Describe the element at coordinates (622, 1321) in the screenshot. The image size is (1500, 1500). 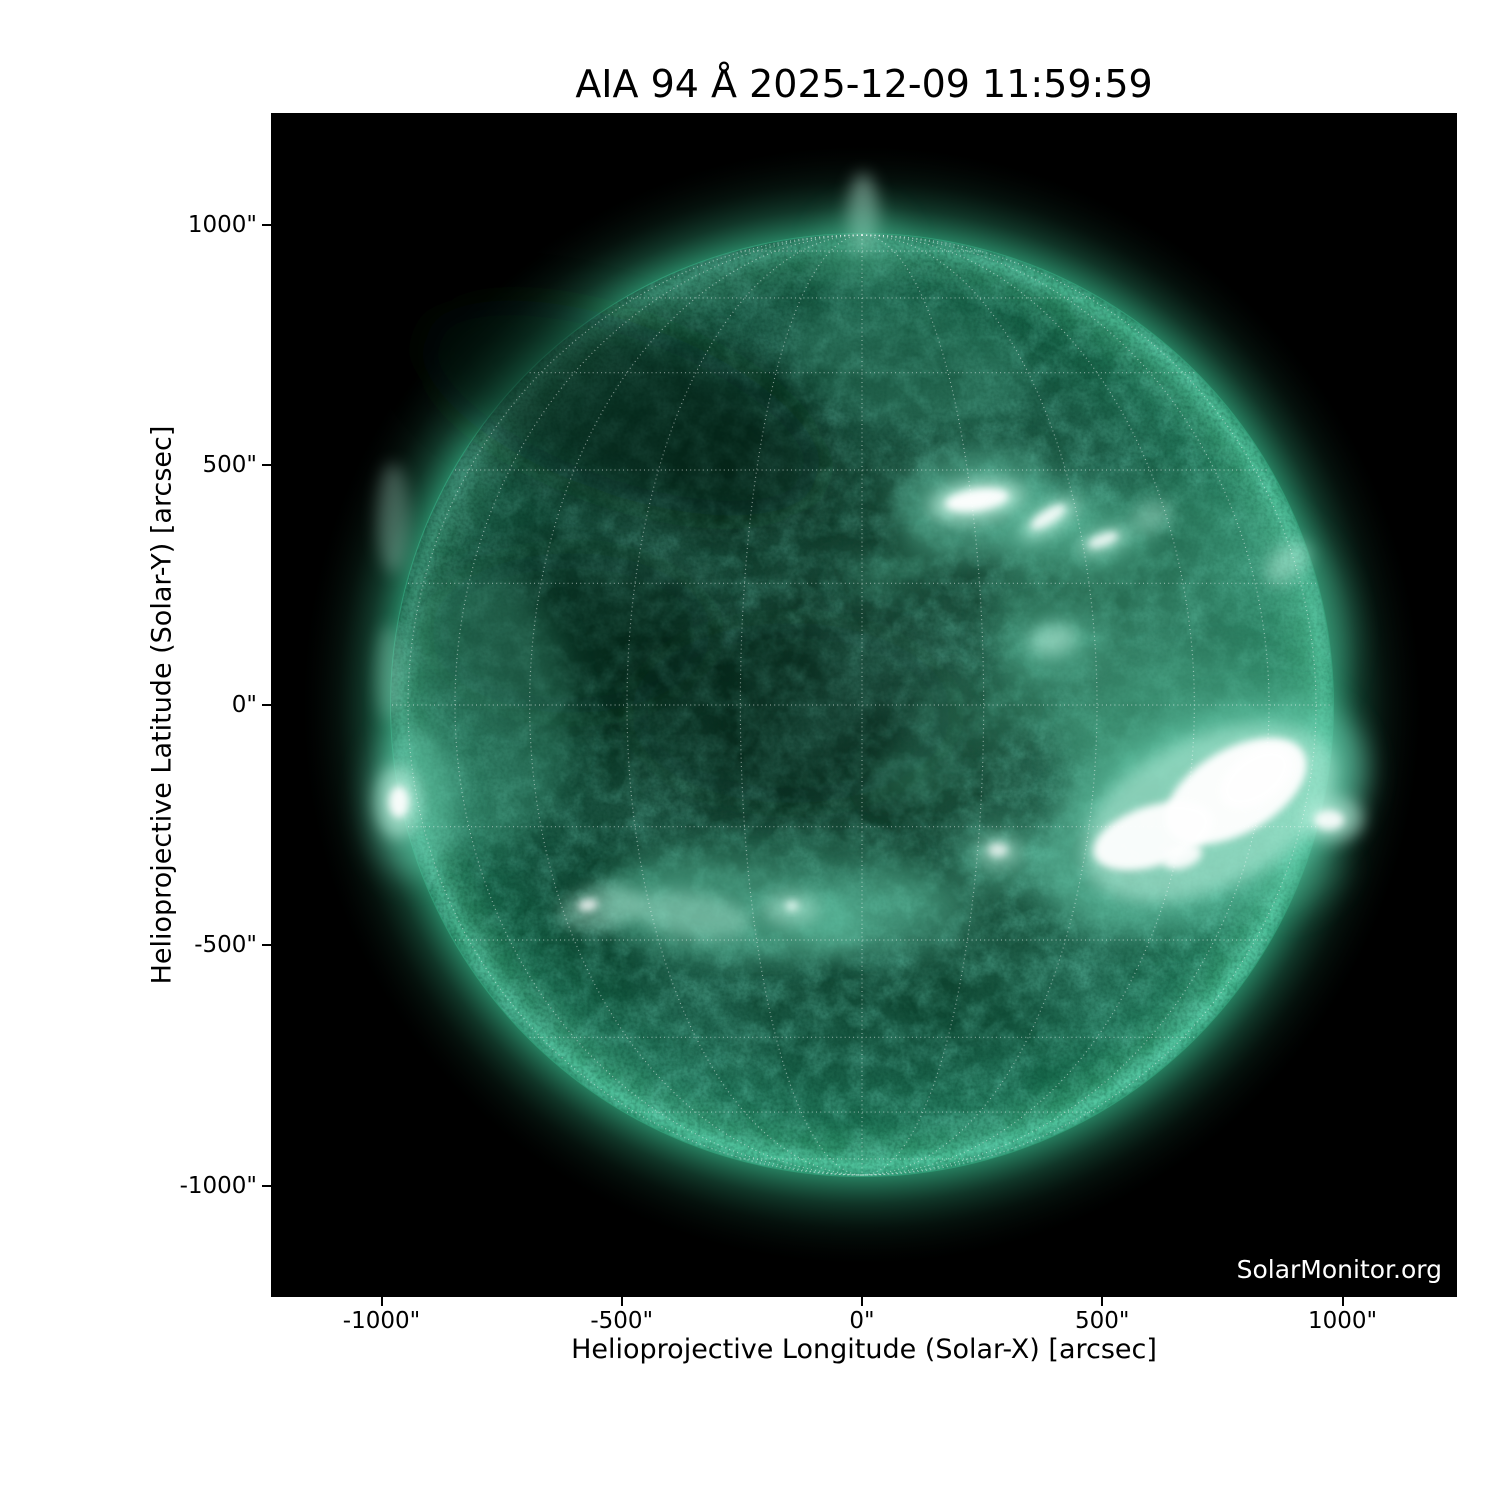
I see `x-tick-label: -500"` at that location.